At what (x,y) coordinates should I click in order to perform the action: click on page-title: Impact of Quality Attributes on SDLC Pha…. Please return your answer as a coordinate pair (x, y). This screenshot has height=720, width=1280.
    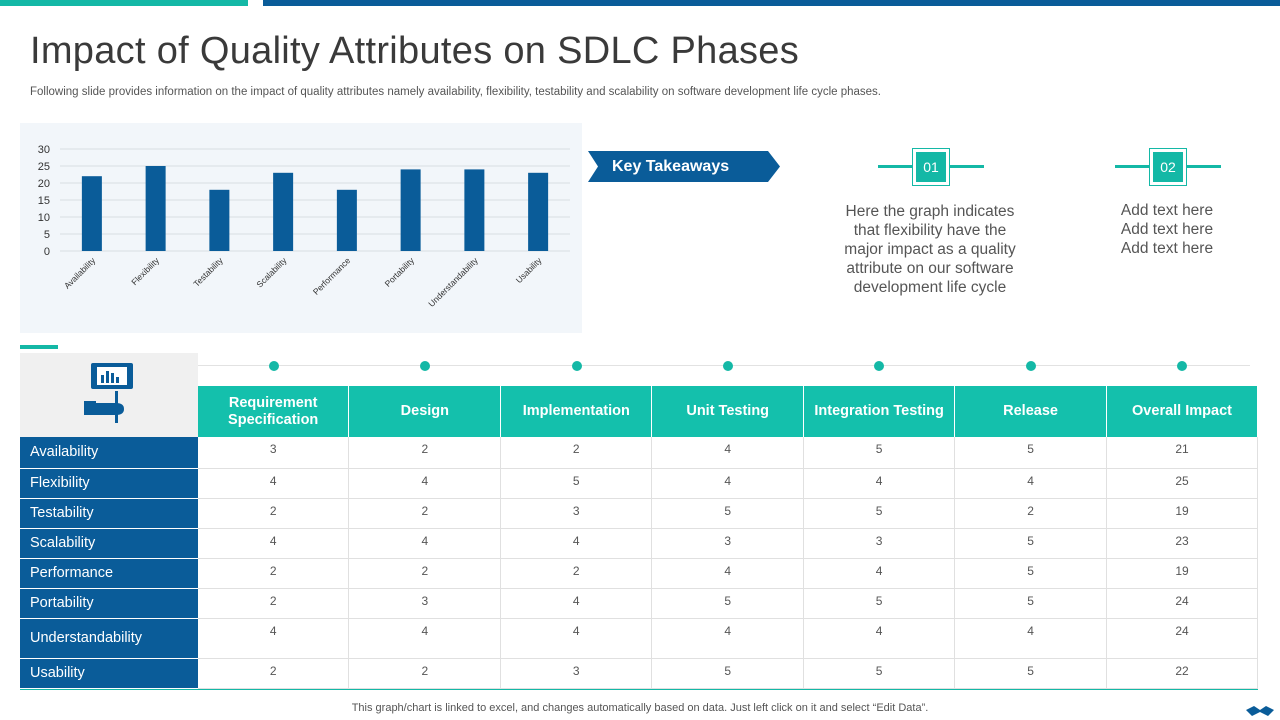
    Looking at the image, I should click on (415, 51).